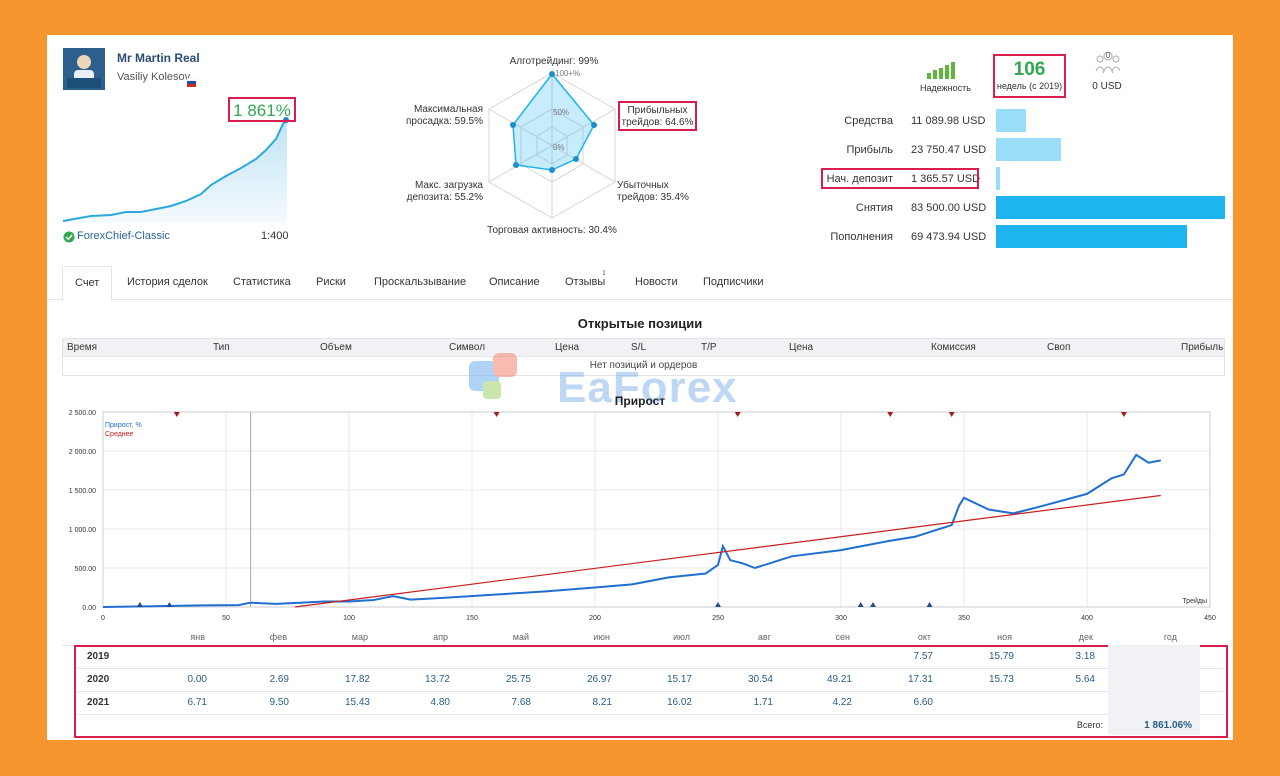  I want to click on check-shield-icon, so click(69, 236).